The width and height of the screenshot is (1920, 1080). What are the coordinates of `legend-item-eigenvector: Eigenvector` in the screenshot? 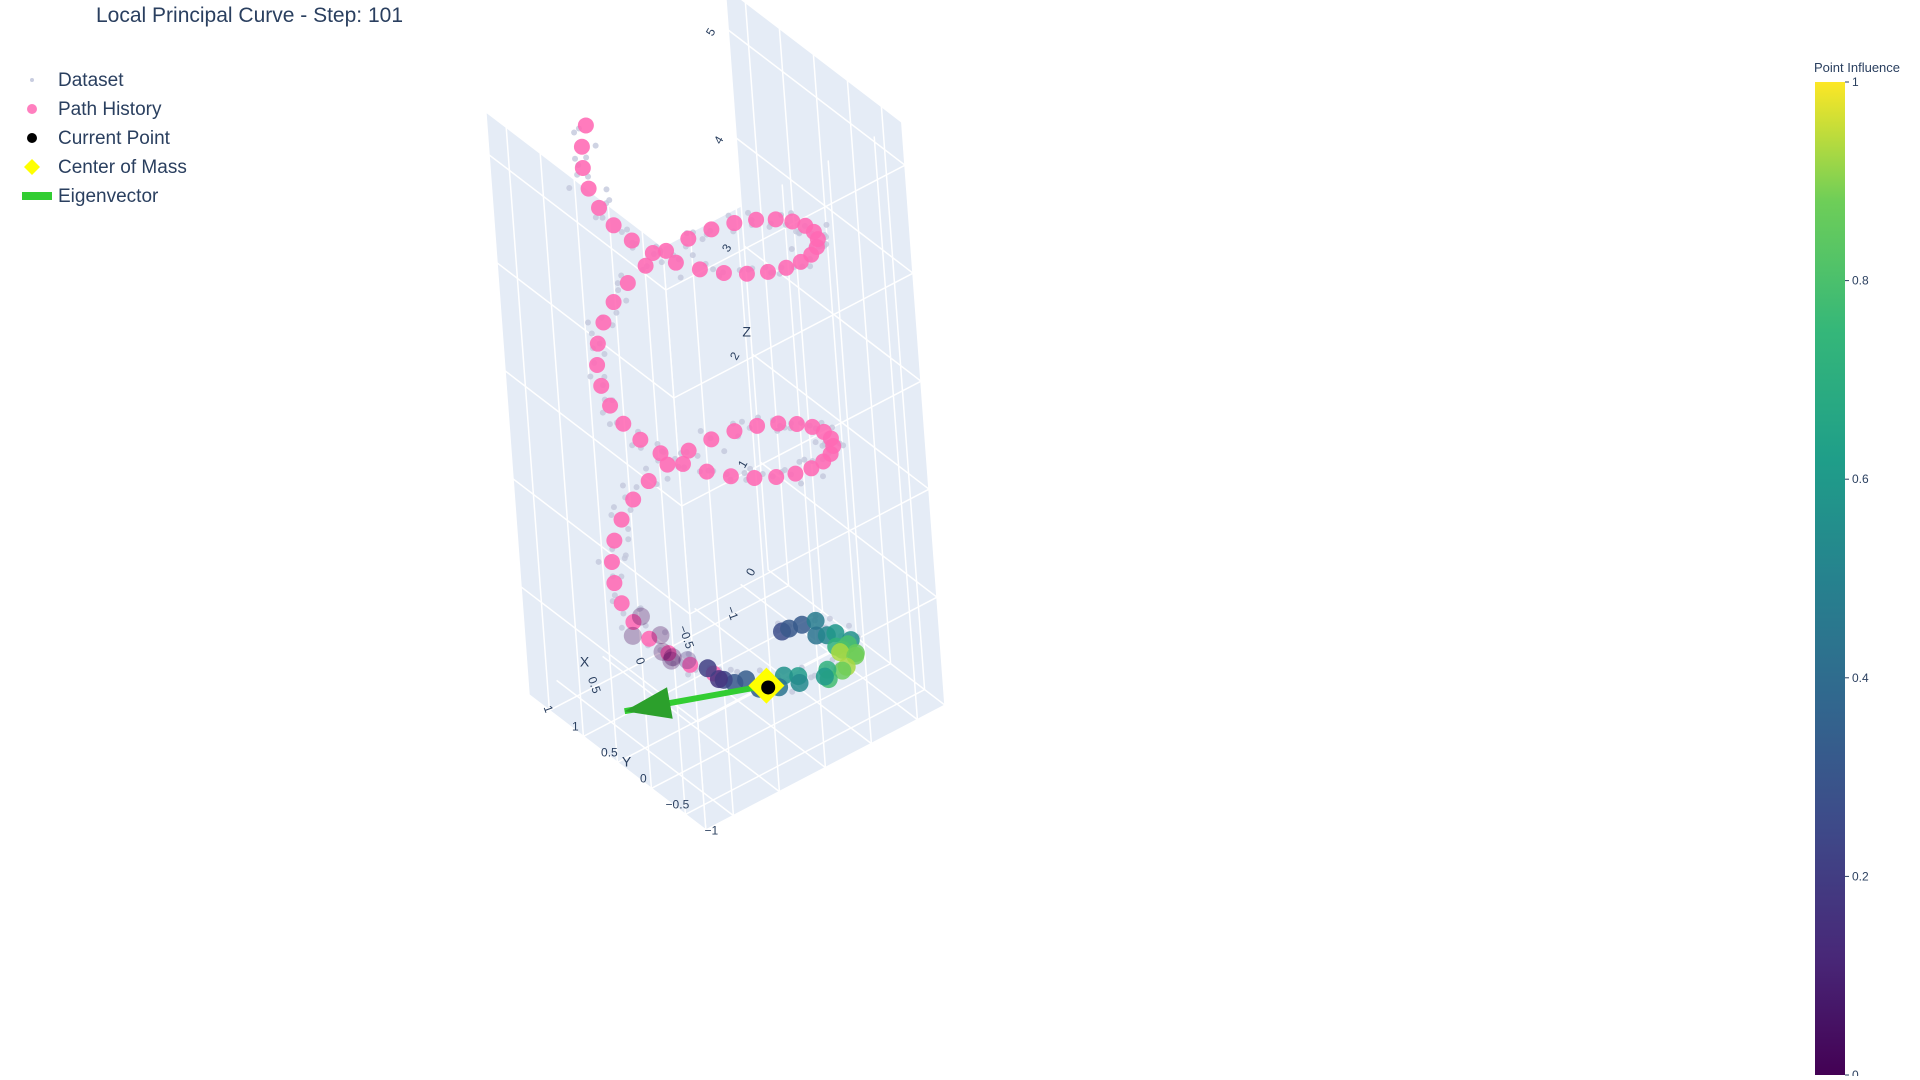 It's located at (104, 196).